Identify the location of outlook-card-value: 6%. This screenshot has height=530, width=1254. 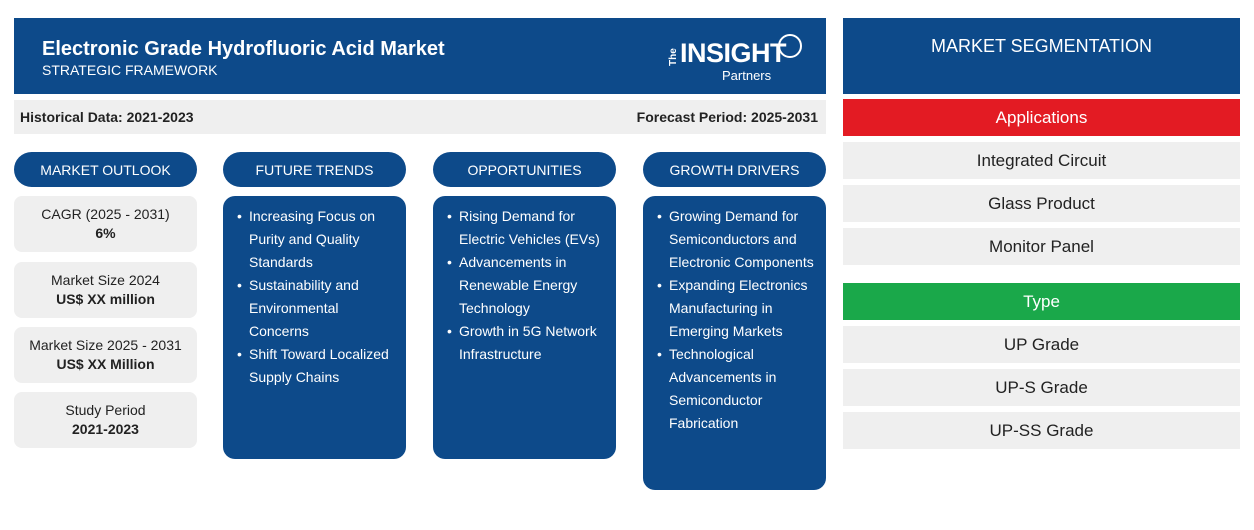
(105, 233).